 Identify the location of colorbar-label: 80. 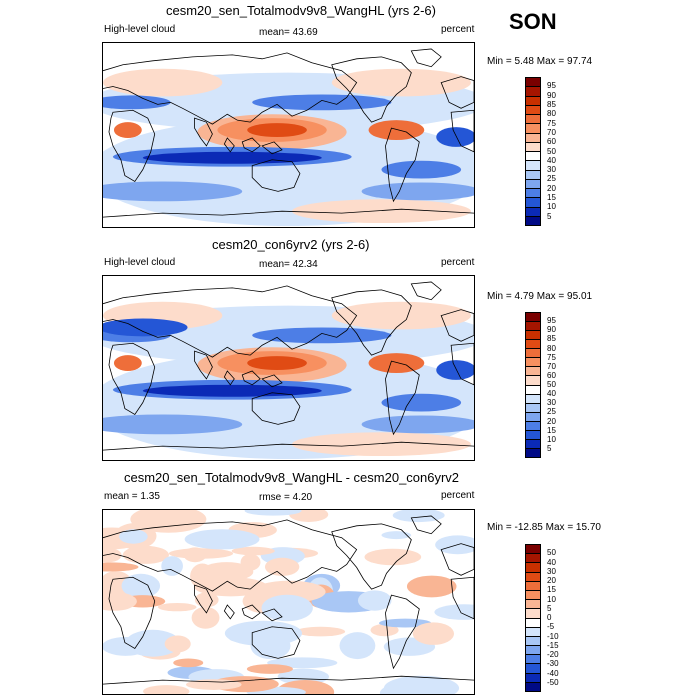
(551, 114).